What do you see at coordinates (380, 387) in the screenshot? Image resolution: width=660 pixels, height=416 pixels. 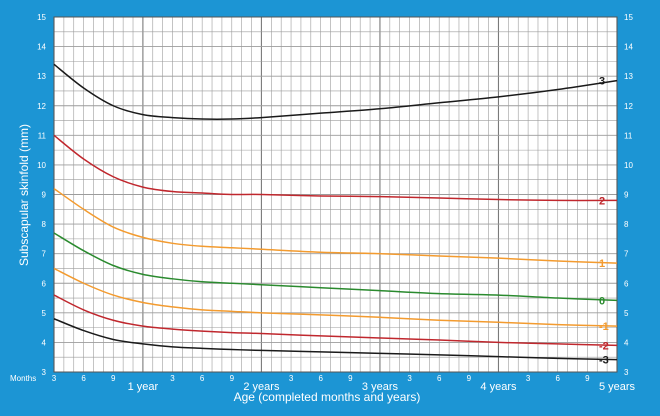 I see `x-tick-label-year: 3 years` at bounding box center [380, 387].